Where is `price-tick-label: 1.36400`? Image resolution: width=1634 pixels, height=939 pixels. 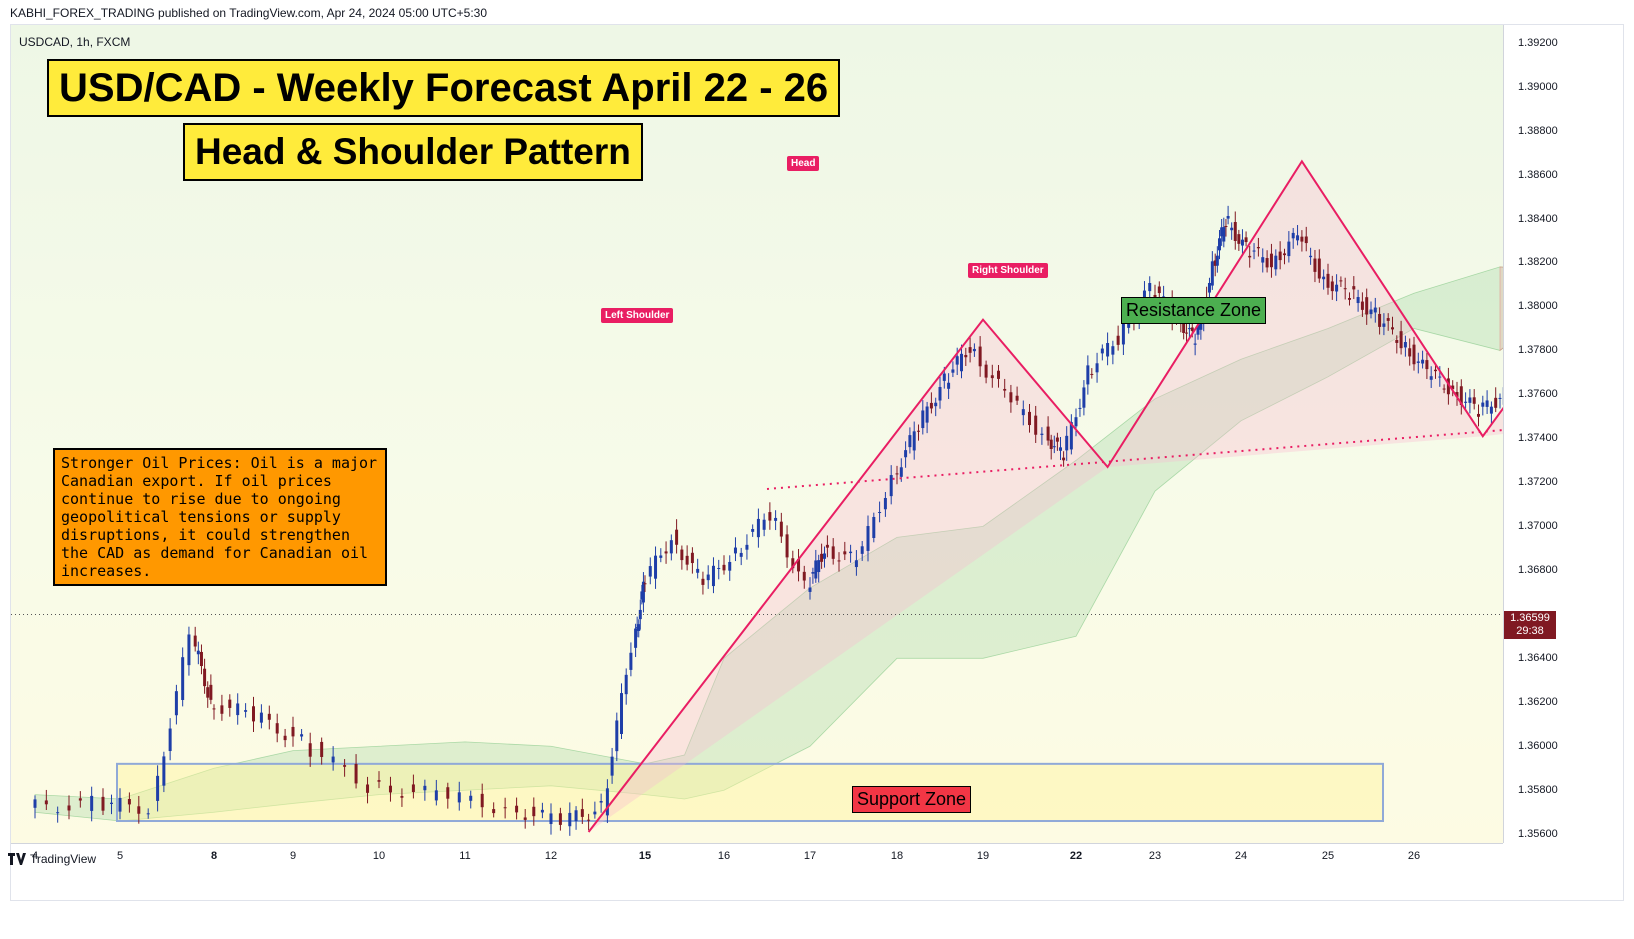 price-tick-label: 1.36400 is located at coordinates (1538, 658).